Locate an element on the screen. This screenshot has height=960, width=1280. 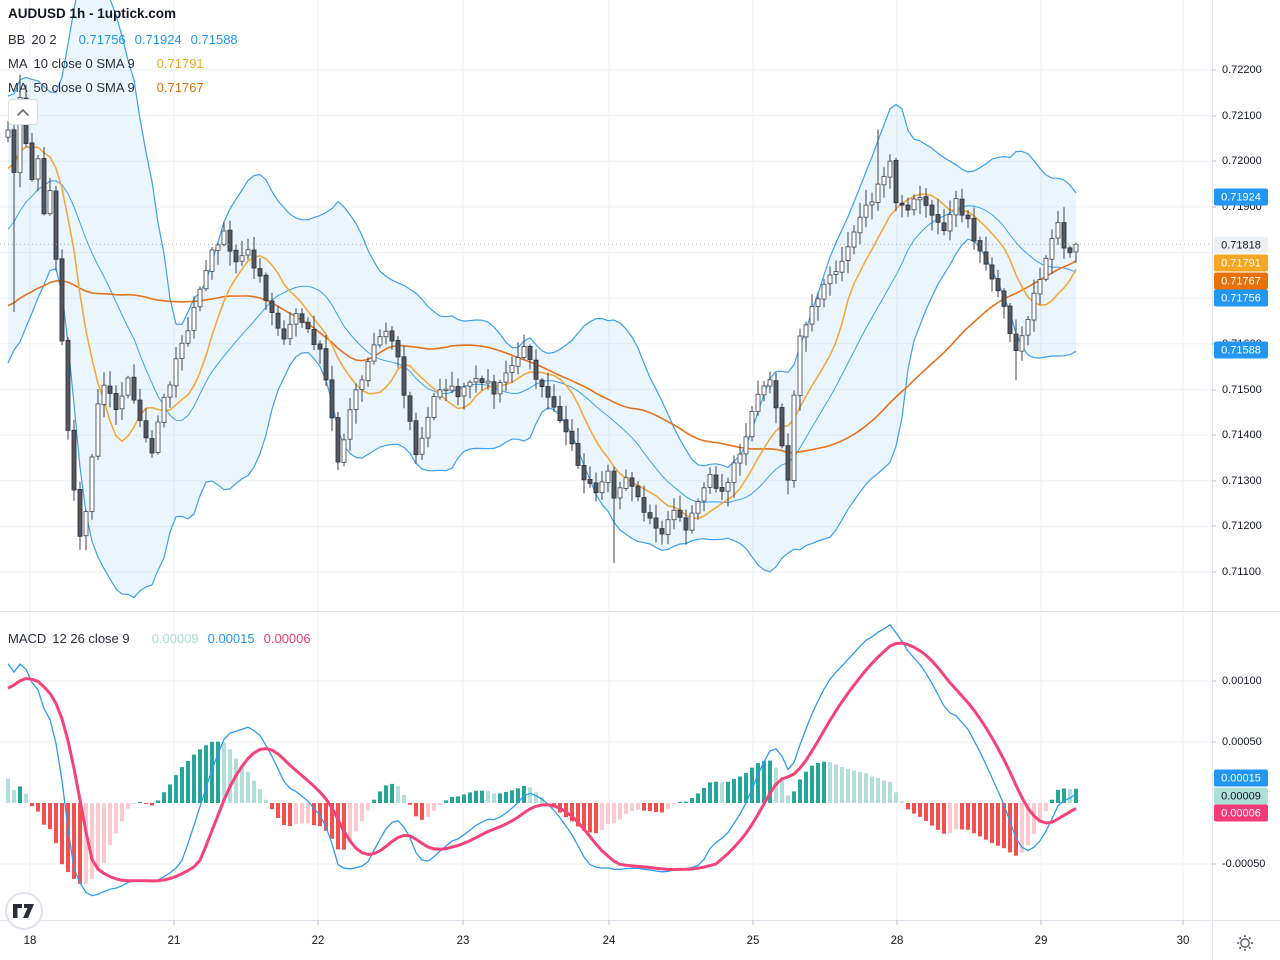
time-tick-label: 18 is located at coordinates (30, 941).